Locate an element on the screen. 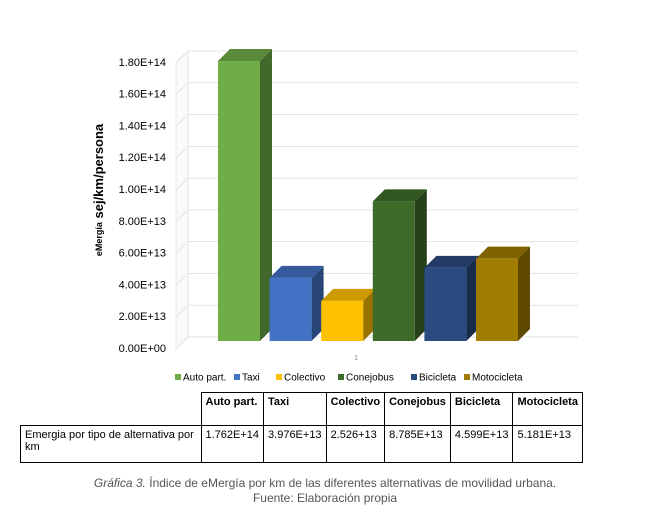 Image resolution: width=650 pixels, height=522 pixels. table-value: 2.526+13 is located at coordinates (355, 444).